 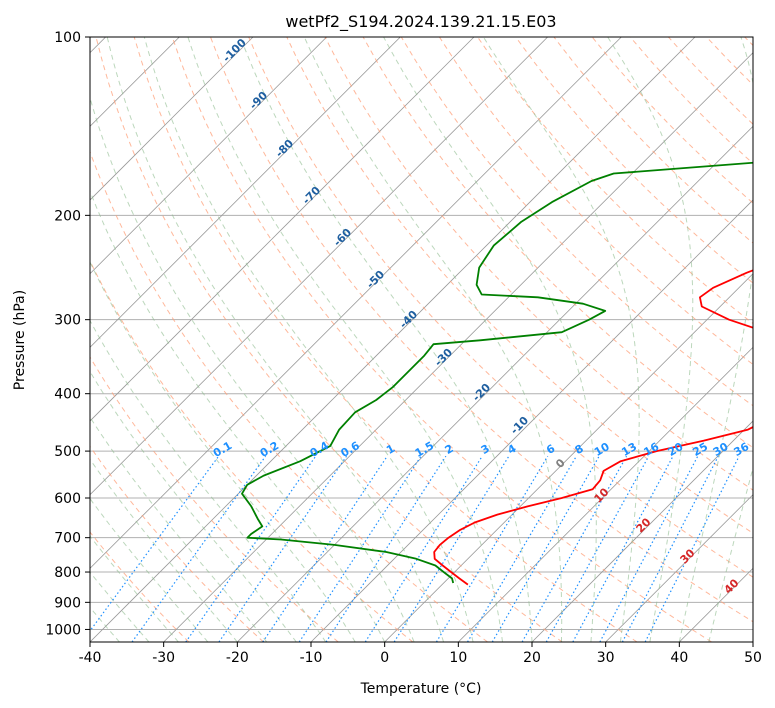 What do you see at coordinates (163, 658) in the screenshot?
I see `x-tick-label: -30` at bounding box center [163, 658].